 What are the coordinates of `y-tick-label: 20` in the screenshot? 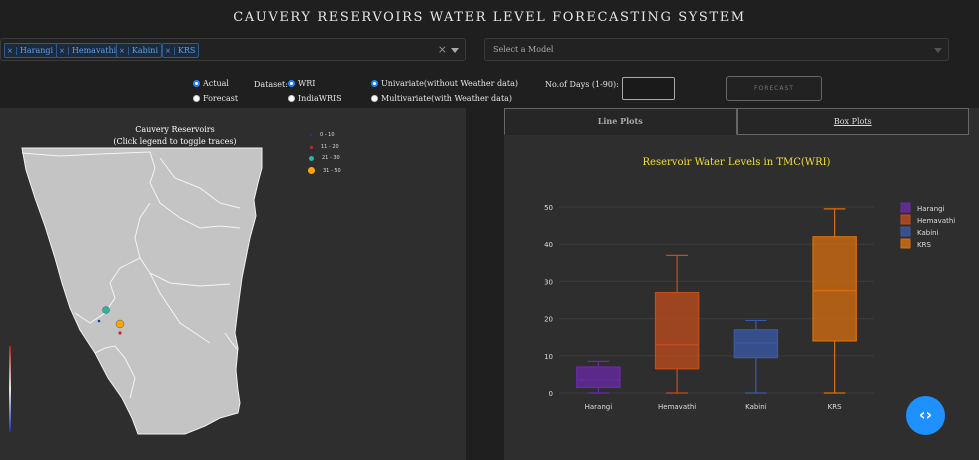 It's located at (548, 320).